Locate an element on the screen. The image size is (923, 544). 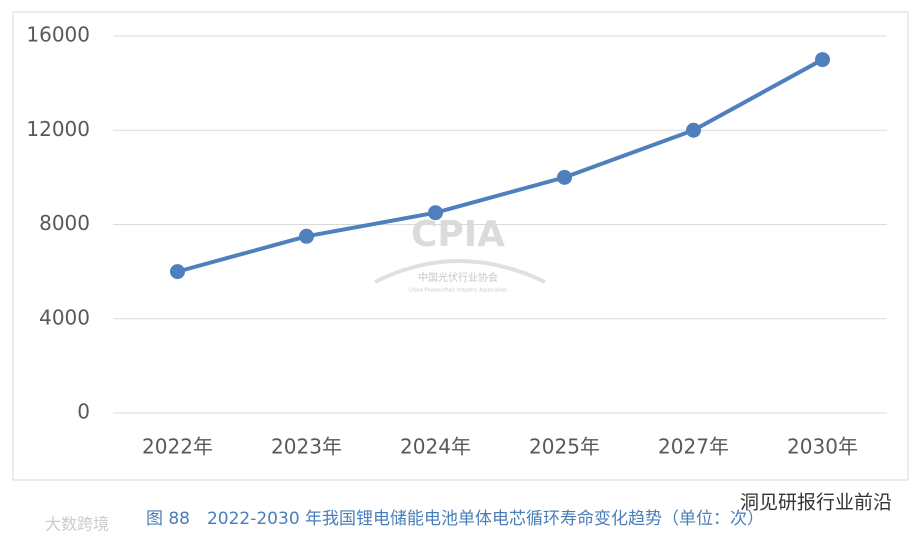
watermark-arc is located at coordinates (460, 271).